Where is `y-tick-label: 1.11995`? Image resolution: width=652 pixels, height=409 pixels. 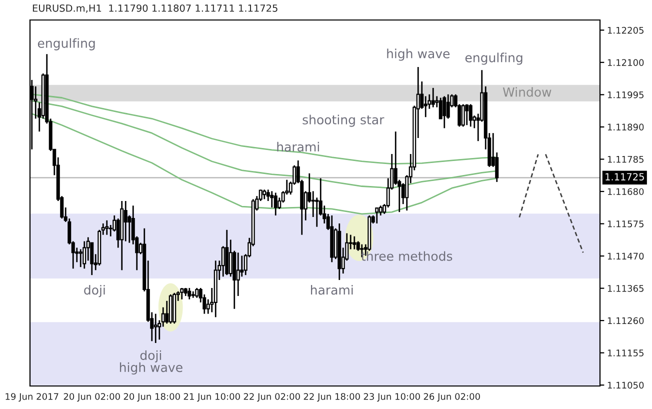
y-tick-label: 1.11995 is located at coordinates (626, 94).